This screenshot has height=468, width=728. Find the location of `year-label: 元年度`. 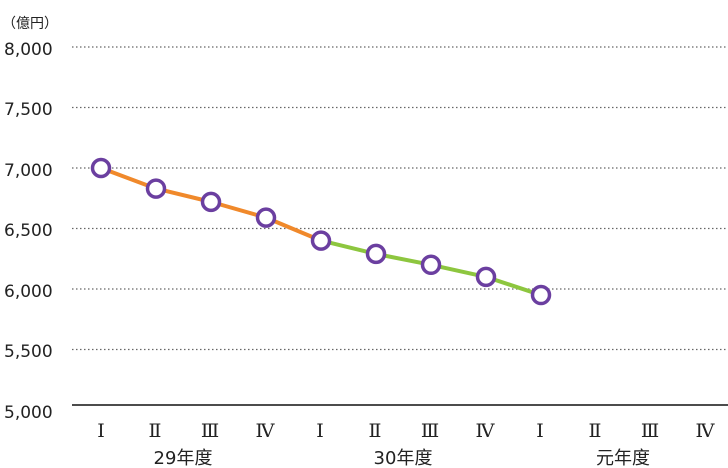

year-label: 元年度 is located at coordinates (623, 458).